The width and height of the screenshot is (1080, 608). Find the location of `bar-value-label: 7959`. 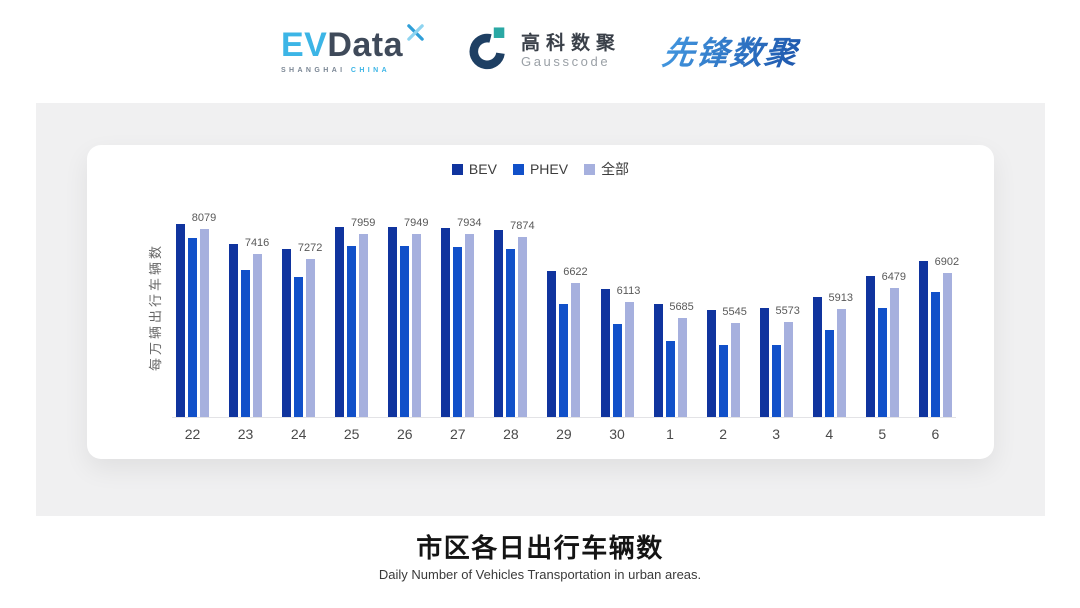

bar-value-label: 7959 is located at coordinates (363, 223).